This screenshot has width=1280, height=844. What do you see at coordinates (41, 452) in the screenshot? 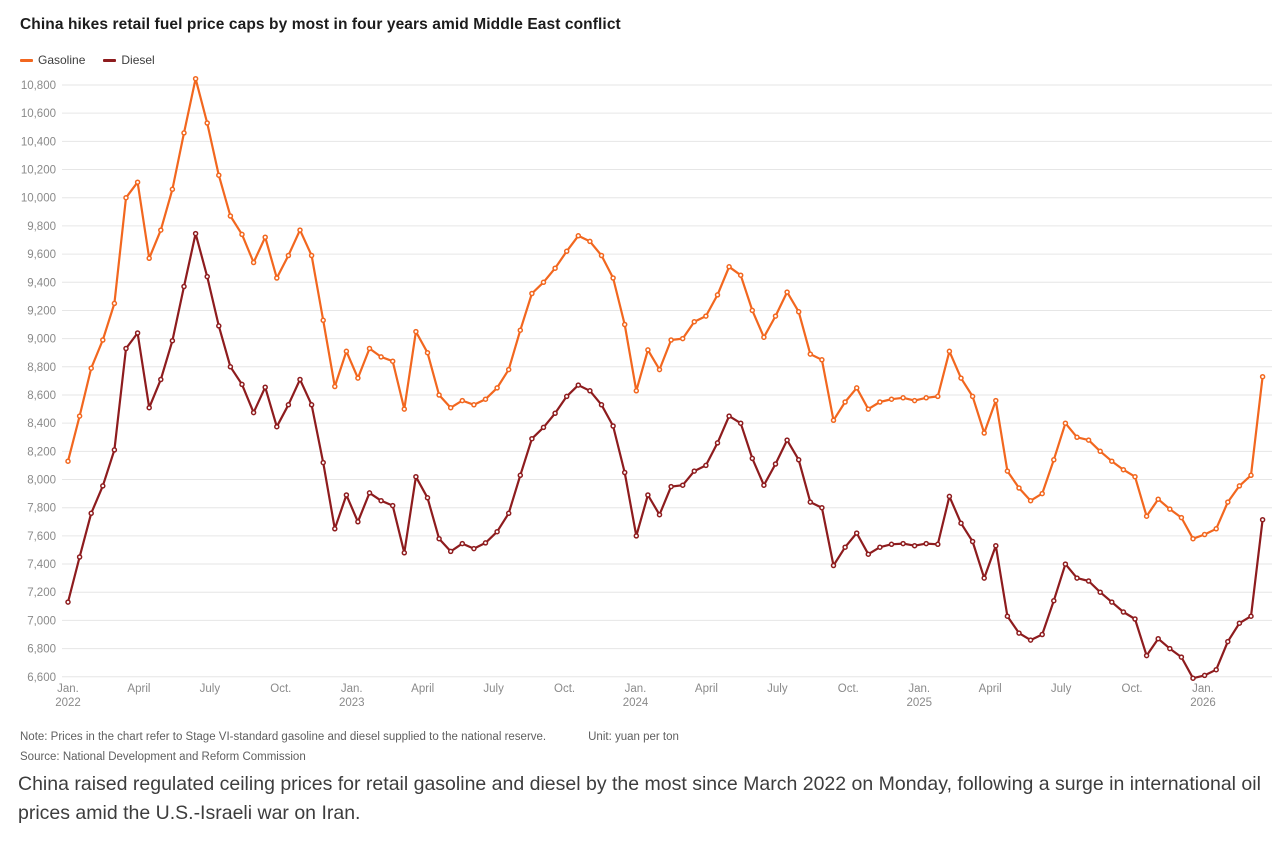
I see `svg-text: 8,200` at bounding box center [41, 452].